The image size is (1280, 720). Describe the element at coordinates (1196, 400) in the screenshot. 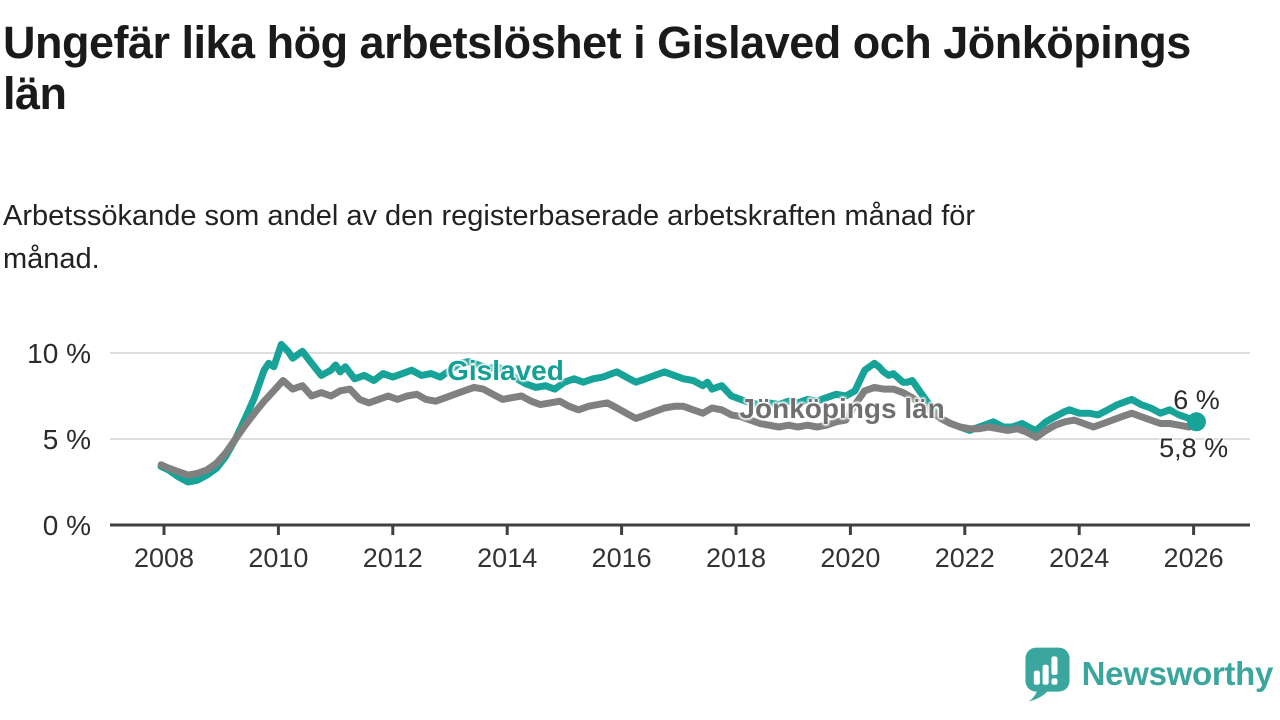

I see `end-value-label-gislaved: 6 %` at that location.